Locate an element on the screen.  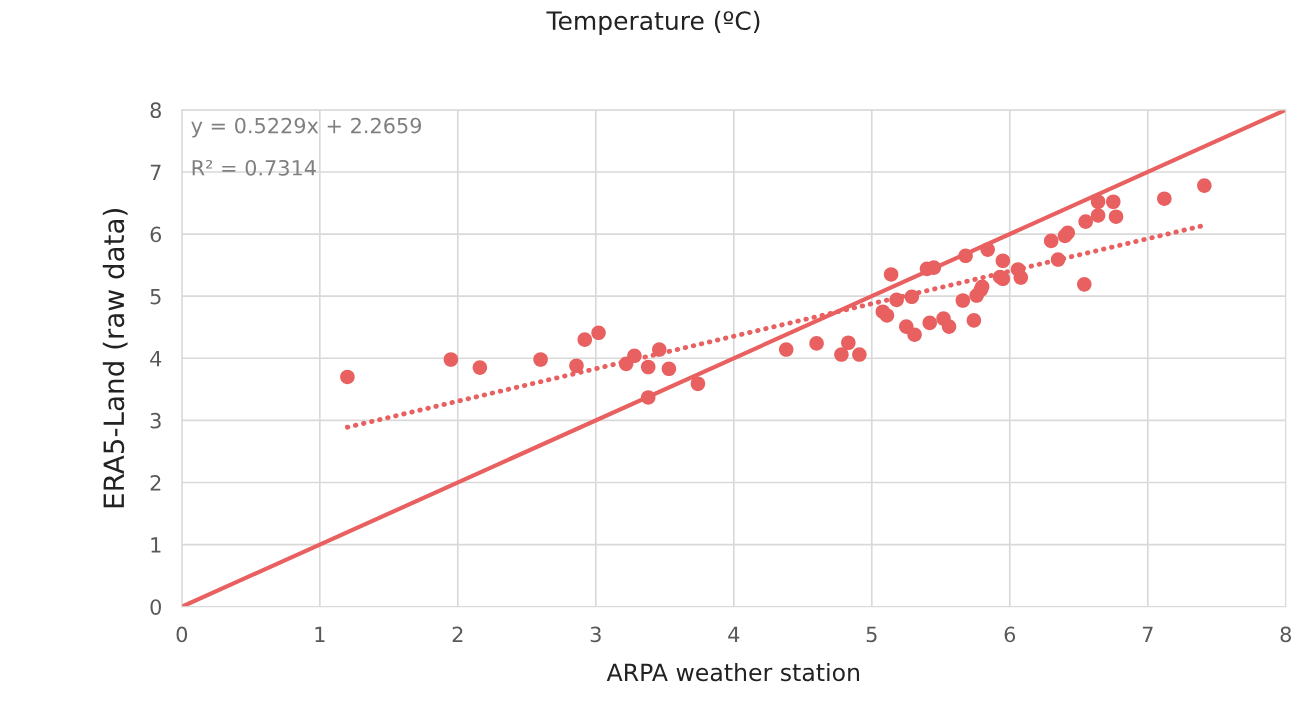
x-tick-label: 6 is located at coordinates (1010, 634).